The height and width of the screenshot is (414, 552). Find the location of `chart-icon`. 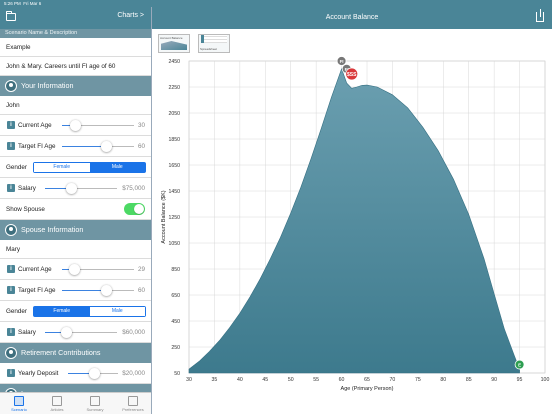

chart-icon is located at coordinates (19, 401).